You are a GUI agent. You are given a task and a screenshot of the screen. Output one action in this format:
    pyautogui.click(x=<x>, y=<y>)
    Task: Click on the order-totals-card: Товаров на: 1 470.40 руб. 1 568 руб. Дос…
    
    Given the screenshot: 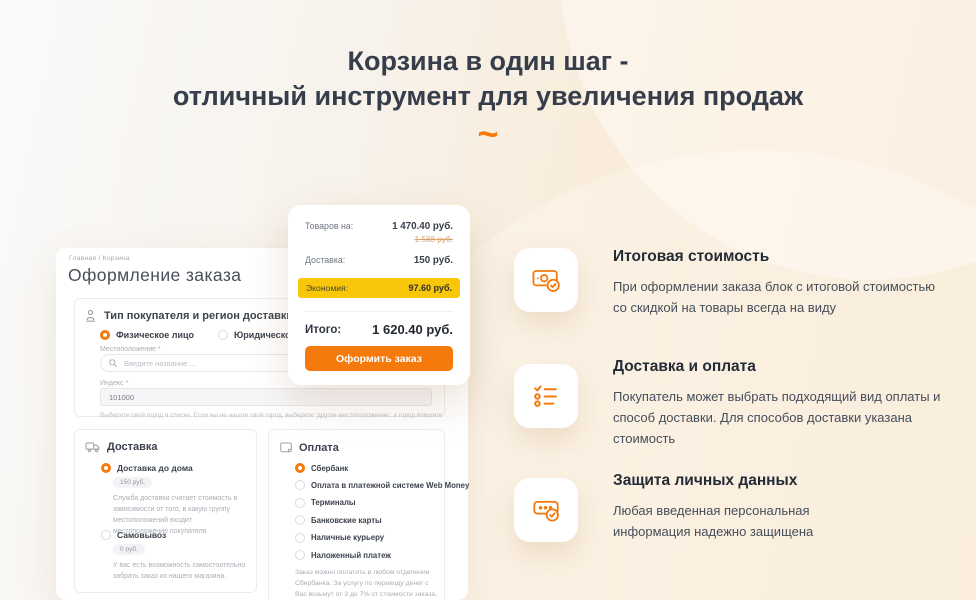 What is the action you would take?
    pyautogui.click(x=379, y=295)
    